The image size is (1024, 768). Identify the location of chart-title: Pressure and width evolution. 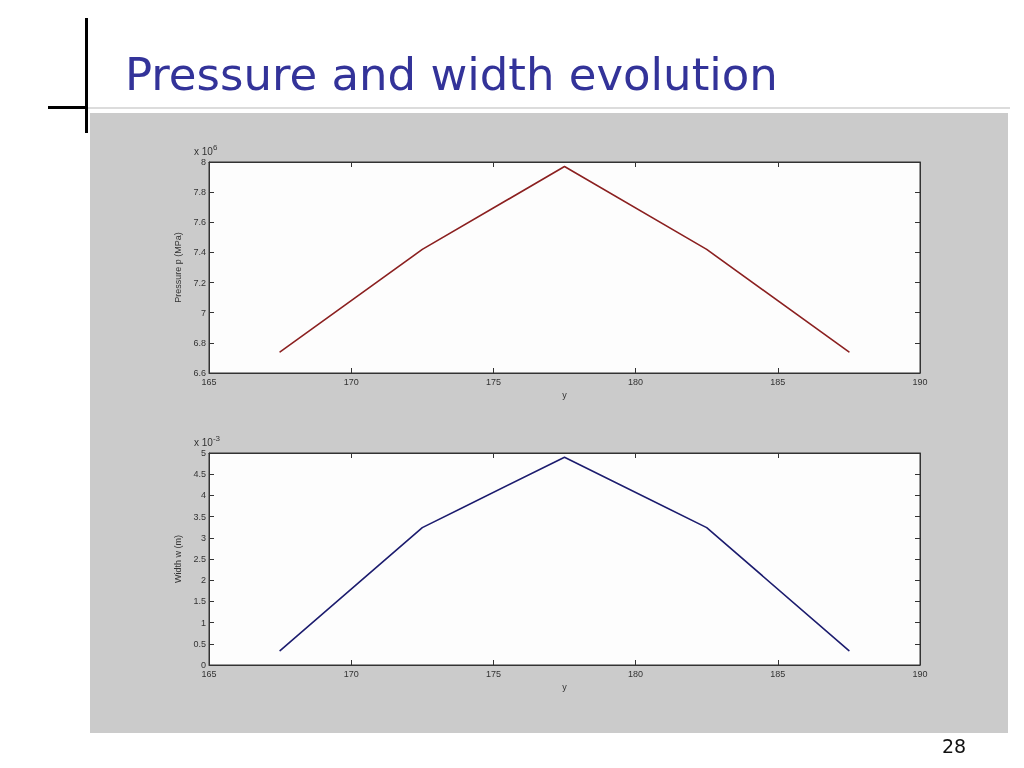
(451, 74).